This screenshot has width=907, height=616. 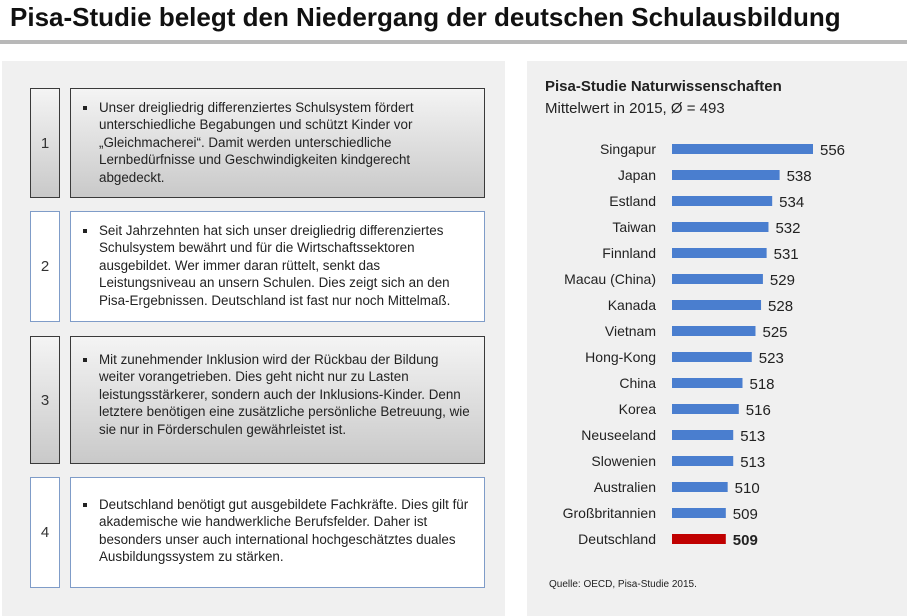 I want to click on value-label-korea: 516, so click(x=758, y=410).